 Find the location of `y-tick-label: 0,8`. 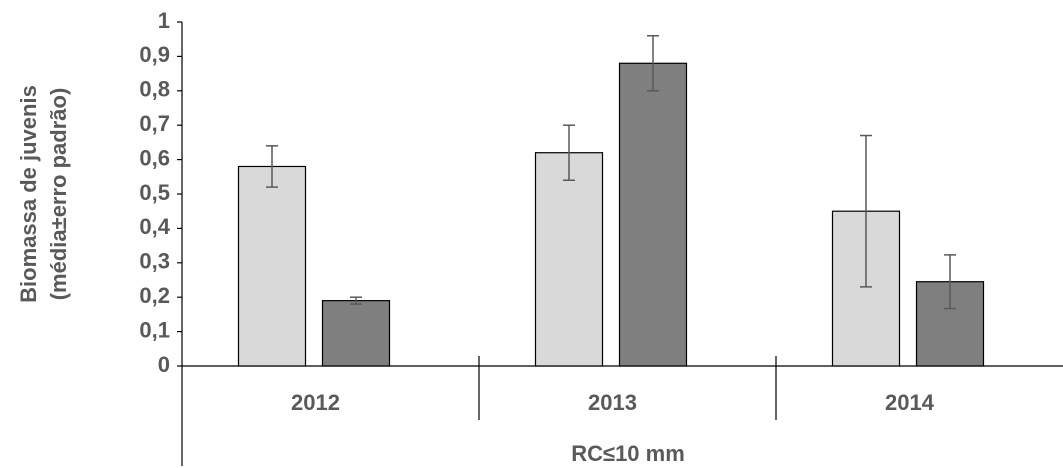

y-tick-label: 0,8 is located at coordinates (154, 89).